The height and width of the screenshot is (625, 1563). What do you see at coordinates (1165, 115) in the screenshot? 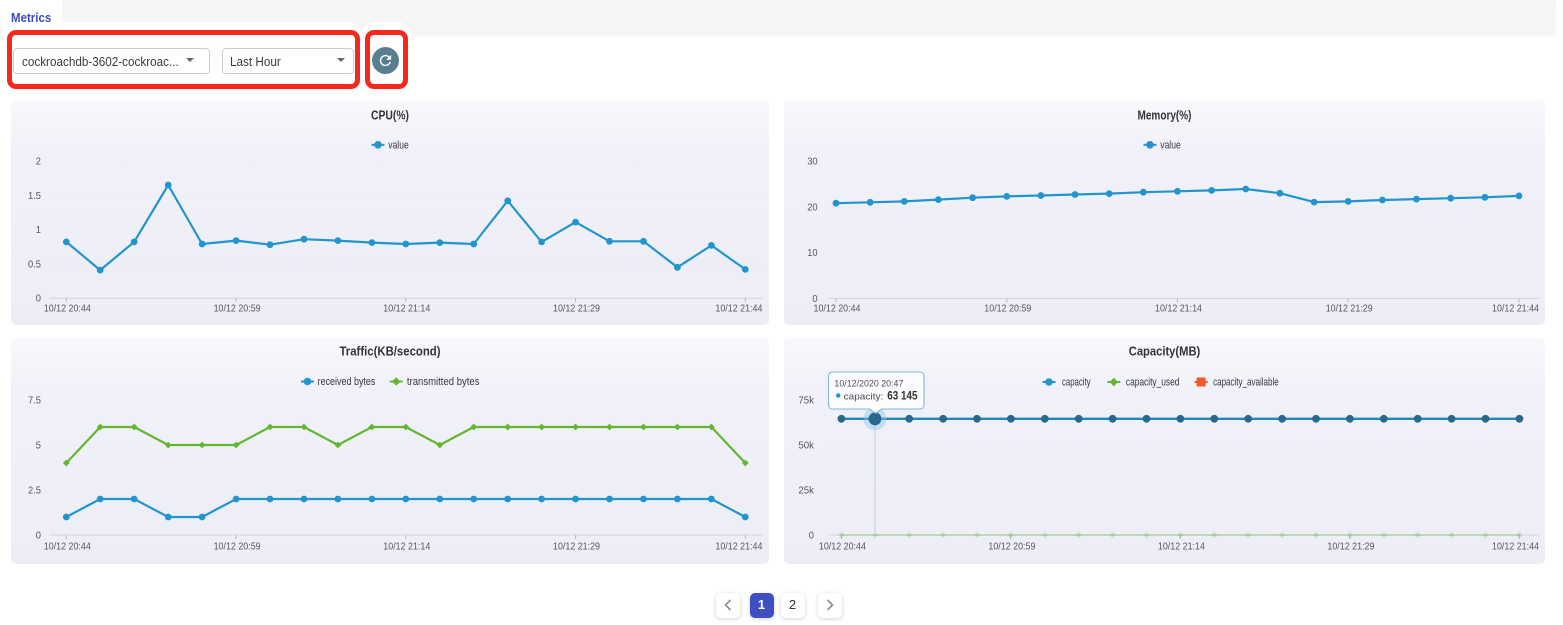
I see `svg-text: Memory(%)` at bounding box center [1165, 115].